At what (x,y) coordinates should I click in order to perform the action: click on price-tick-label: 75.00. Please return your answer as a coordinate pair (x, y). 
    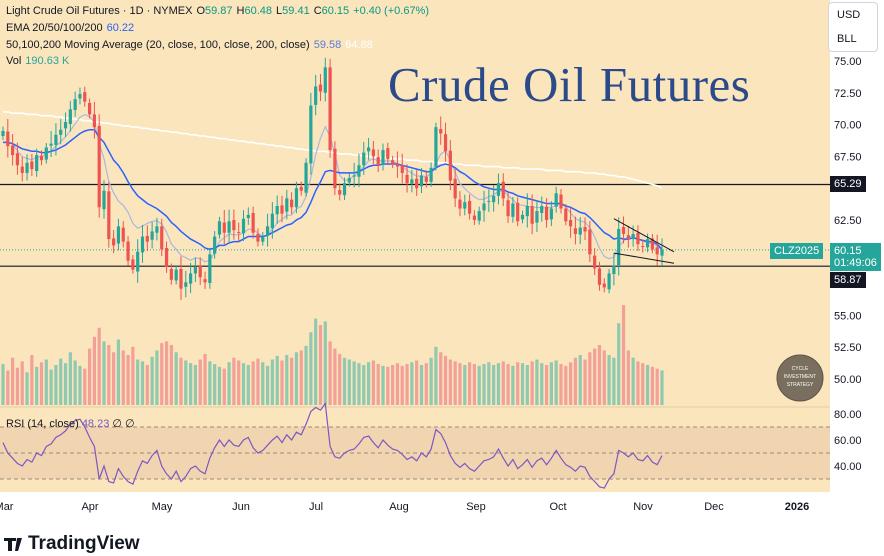
    Looking at the image, I should click on (848, 62).